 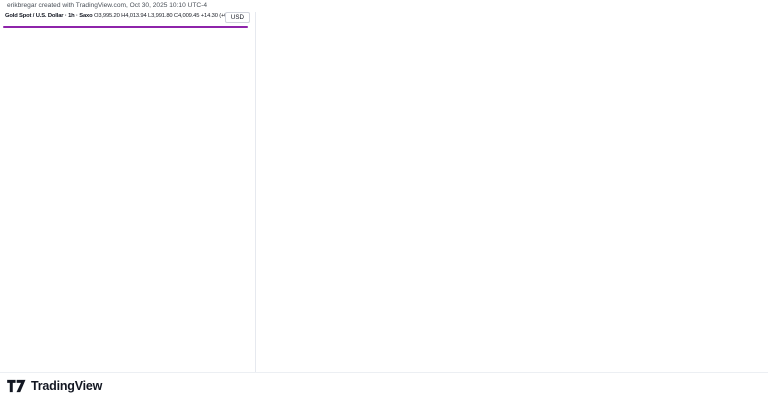 I want to click on brand-name: TradingView, so click(x=67, y=386).